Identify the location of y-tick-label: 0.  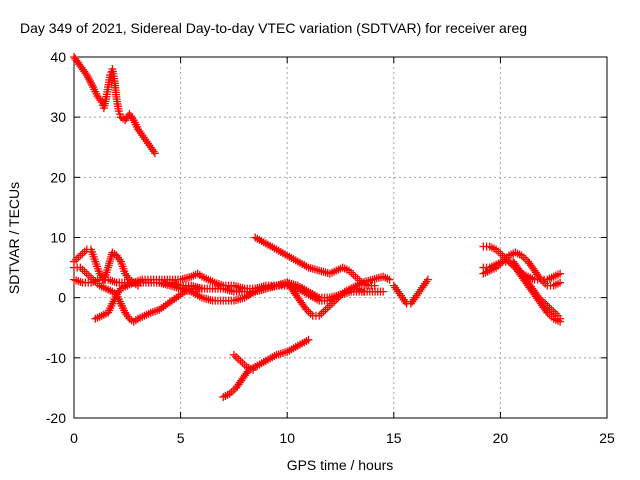
(62, 298).